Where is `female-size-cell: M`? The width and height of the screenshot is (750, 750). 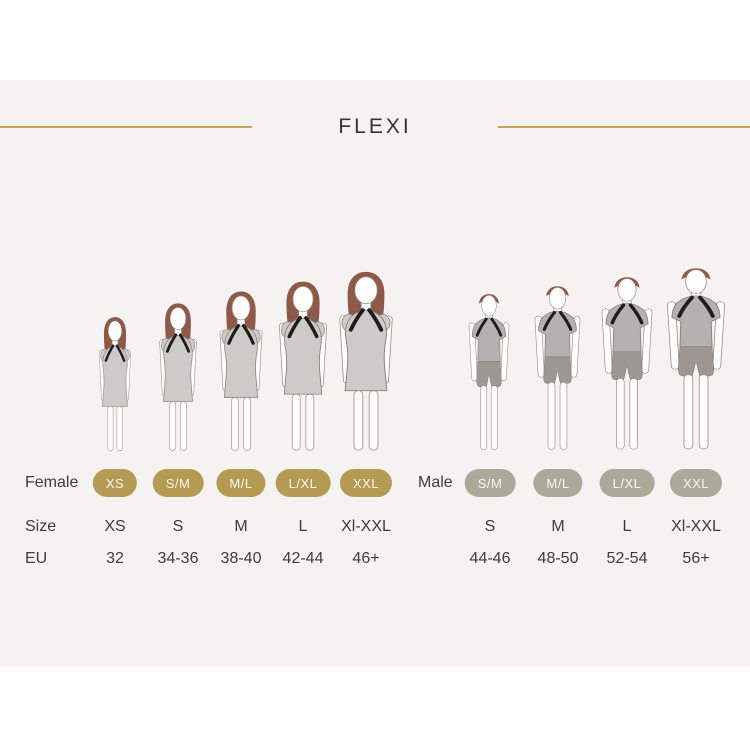 female-size-cell: M is located at coordinates (241, 526).